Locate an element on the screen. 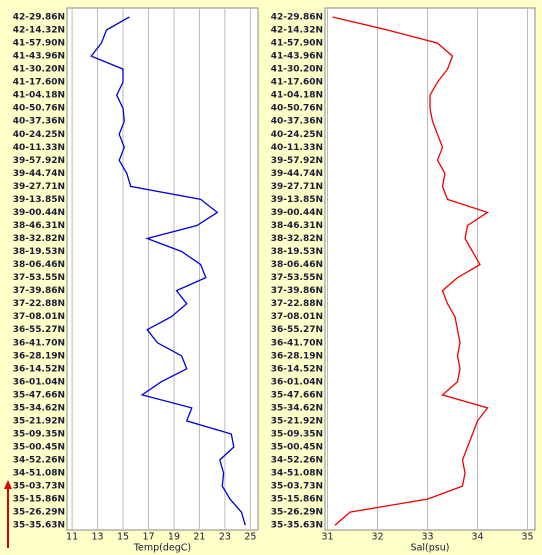  y-tick-label: 41-43.96N is located at coordinates (297, 57).